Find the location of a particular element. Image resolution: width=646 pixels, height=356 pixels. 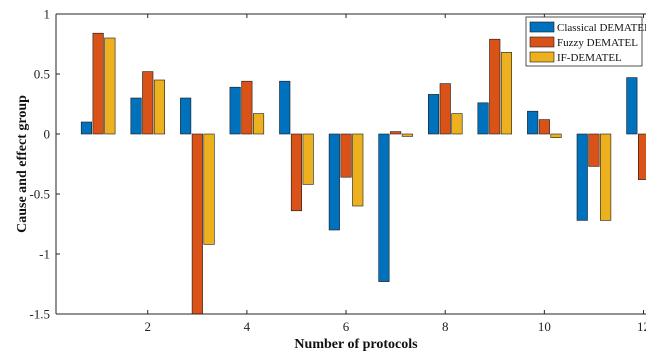

x-tick-label-2: 2 is located at coordinates (147, 326).